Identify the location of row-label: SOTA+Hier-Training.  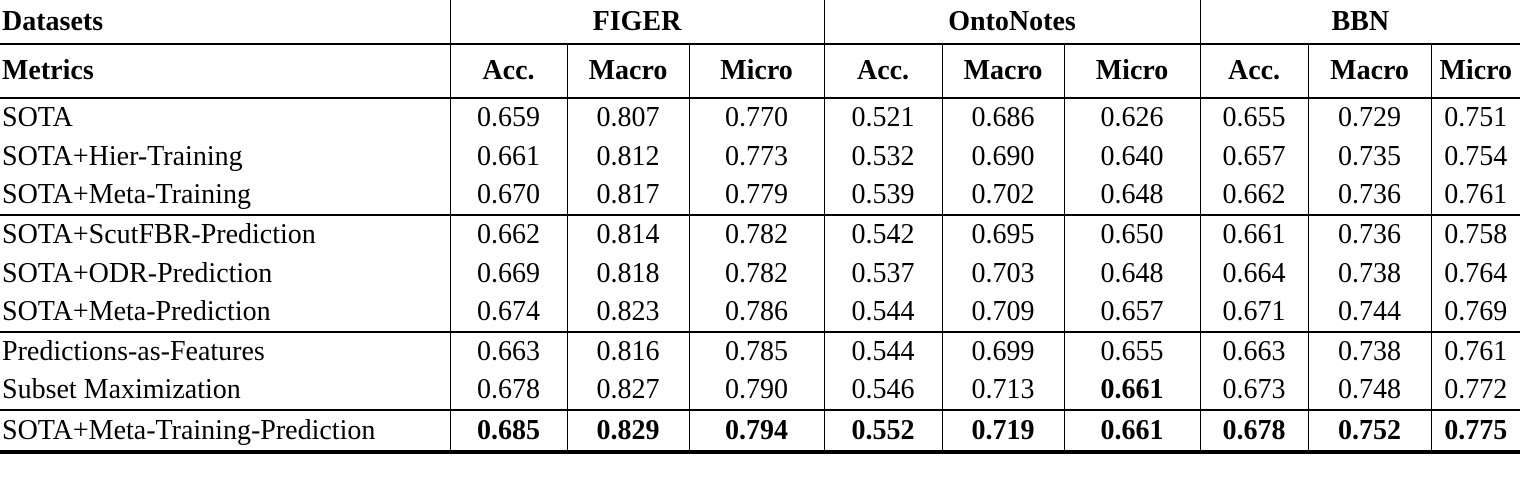
(122, 156).